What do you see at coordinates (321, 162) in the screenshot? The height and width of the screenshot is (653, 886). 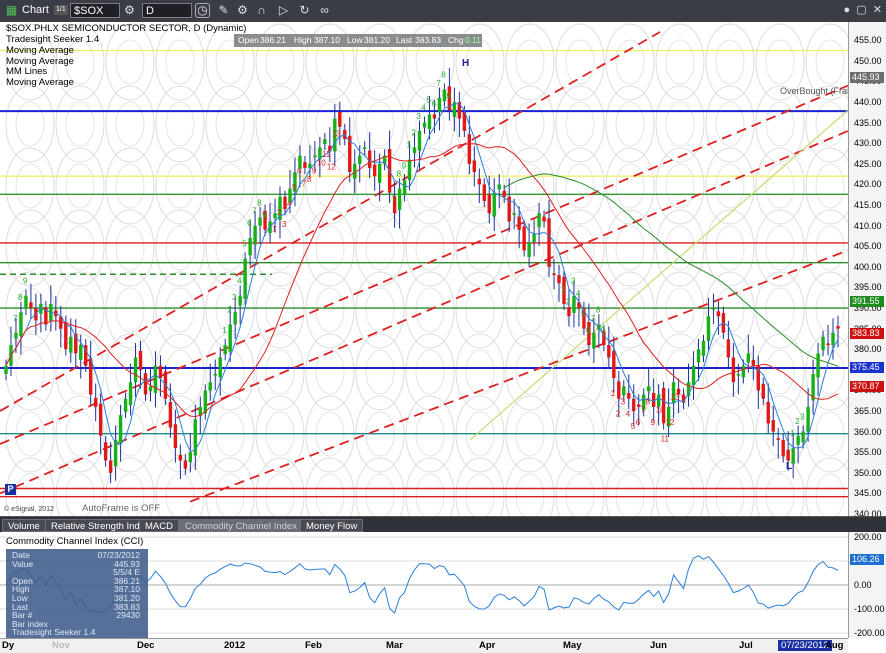 I see `seeker-label-red: 10` at bounding box center [321, 162].